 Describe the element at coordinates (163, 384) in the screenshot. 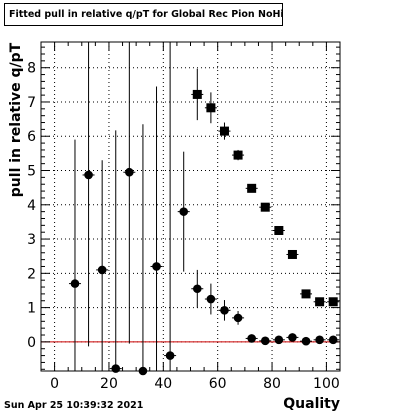

I see `x-tick-label: 40` at that location.